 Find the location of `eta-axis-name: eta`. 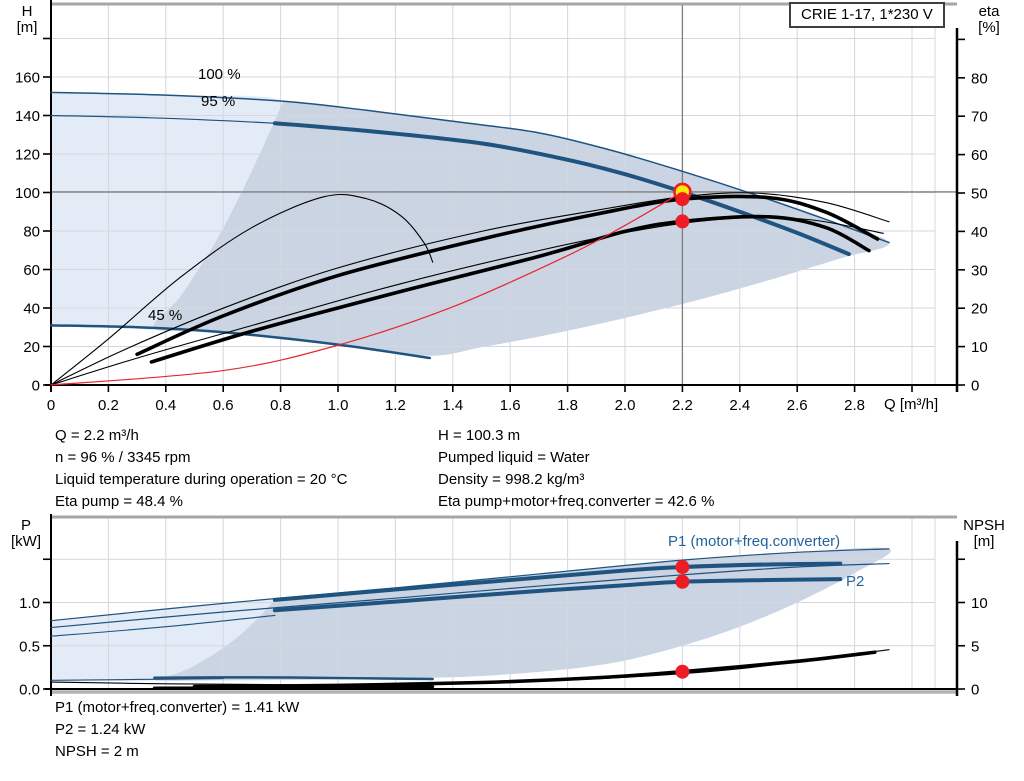

eta-axis-name: eta is located at coordinates (989, 11).